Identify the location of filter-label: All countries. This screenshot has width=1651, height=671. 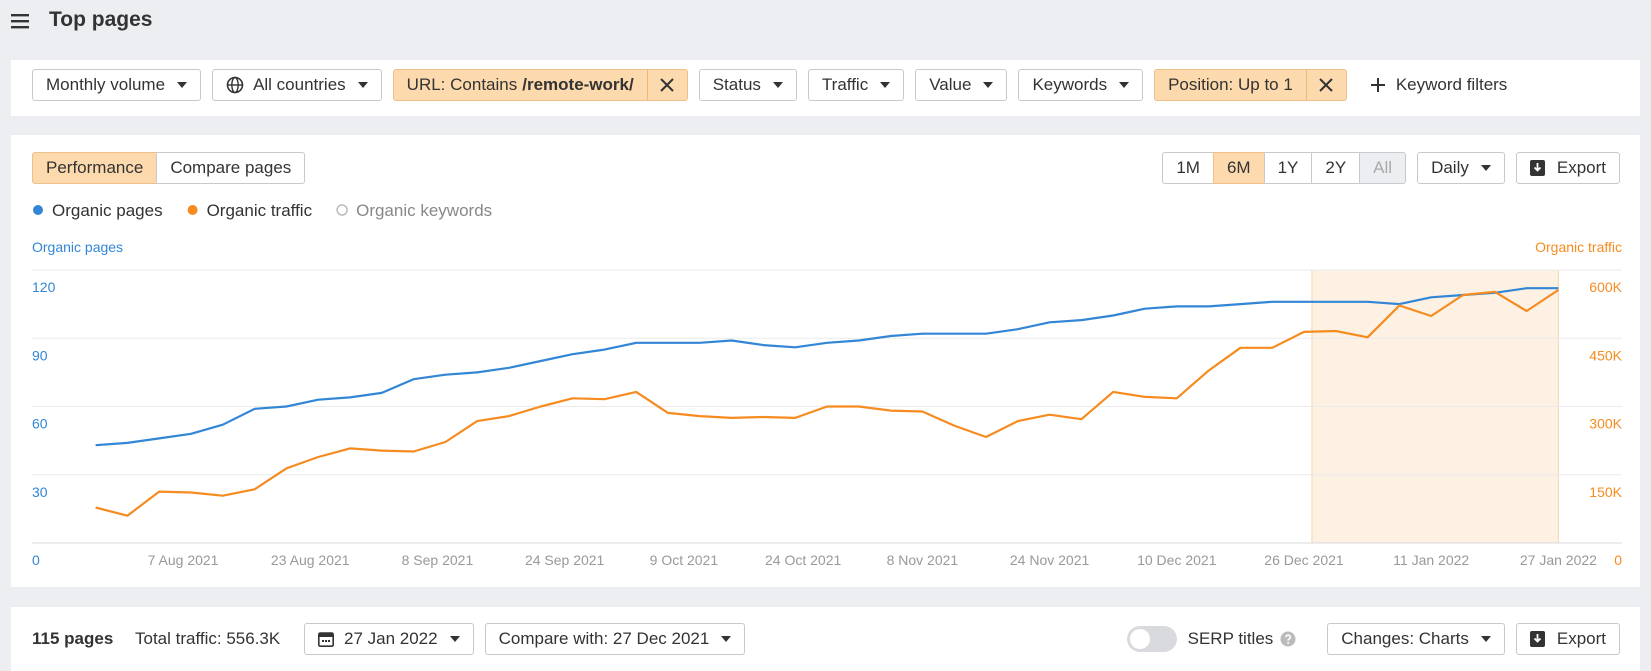
(299, 84).